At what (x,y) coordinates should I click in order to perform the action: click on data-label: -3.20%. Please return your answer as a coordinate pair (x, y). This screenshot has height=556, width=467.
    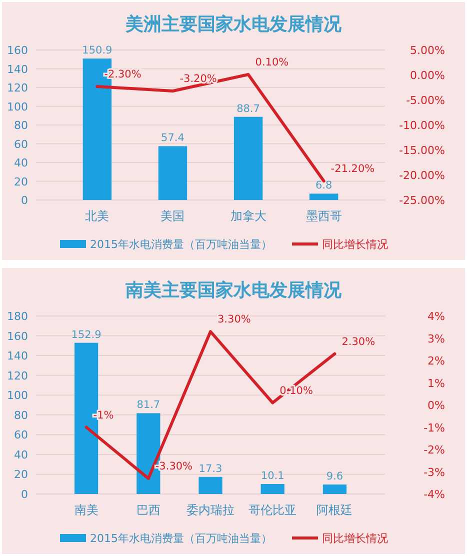
    Looking at the image, I should click on (198, 79).